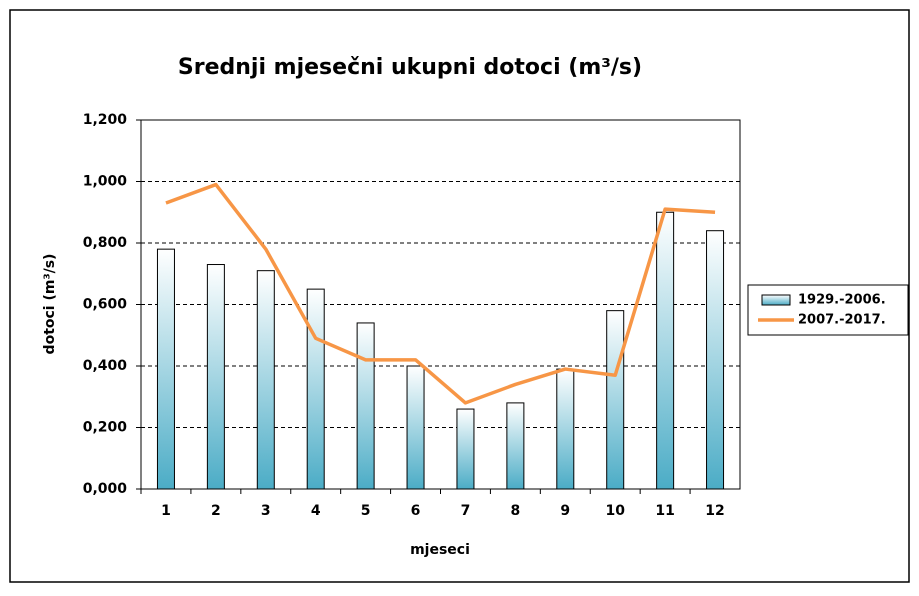 The image size is (919, 596). Describe the element at coordinates (714, 511) in the screenshot. I see `x-tick-label: 12` at that location.